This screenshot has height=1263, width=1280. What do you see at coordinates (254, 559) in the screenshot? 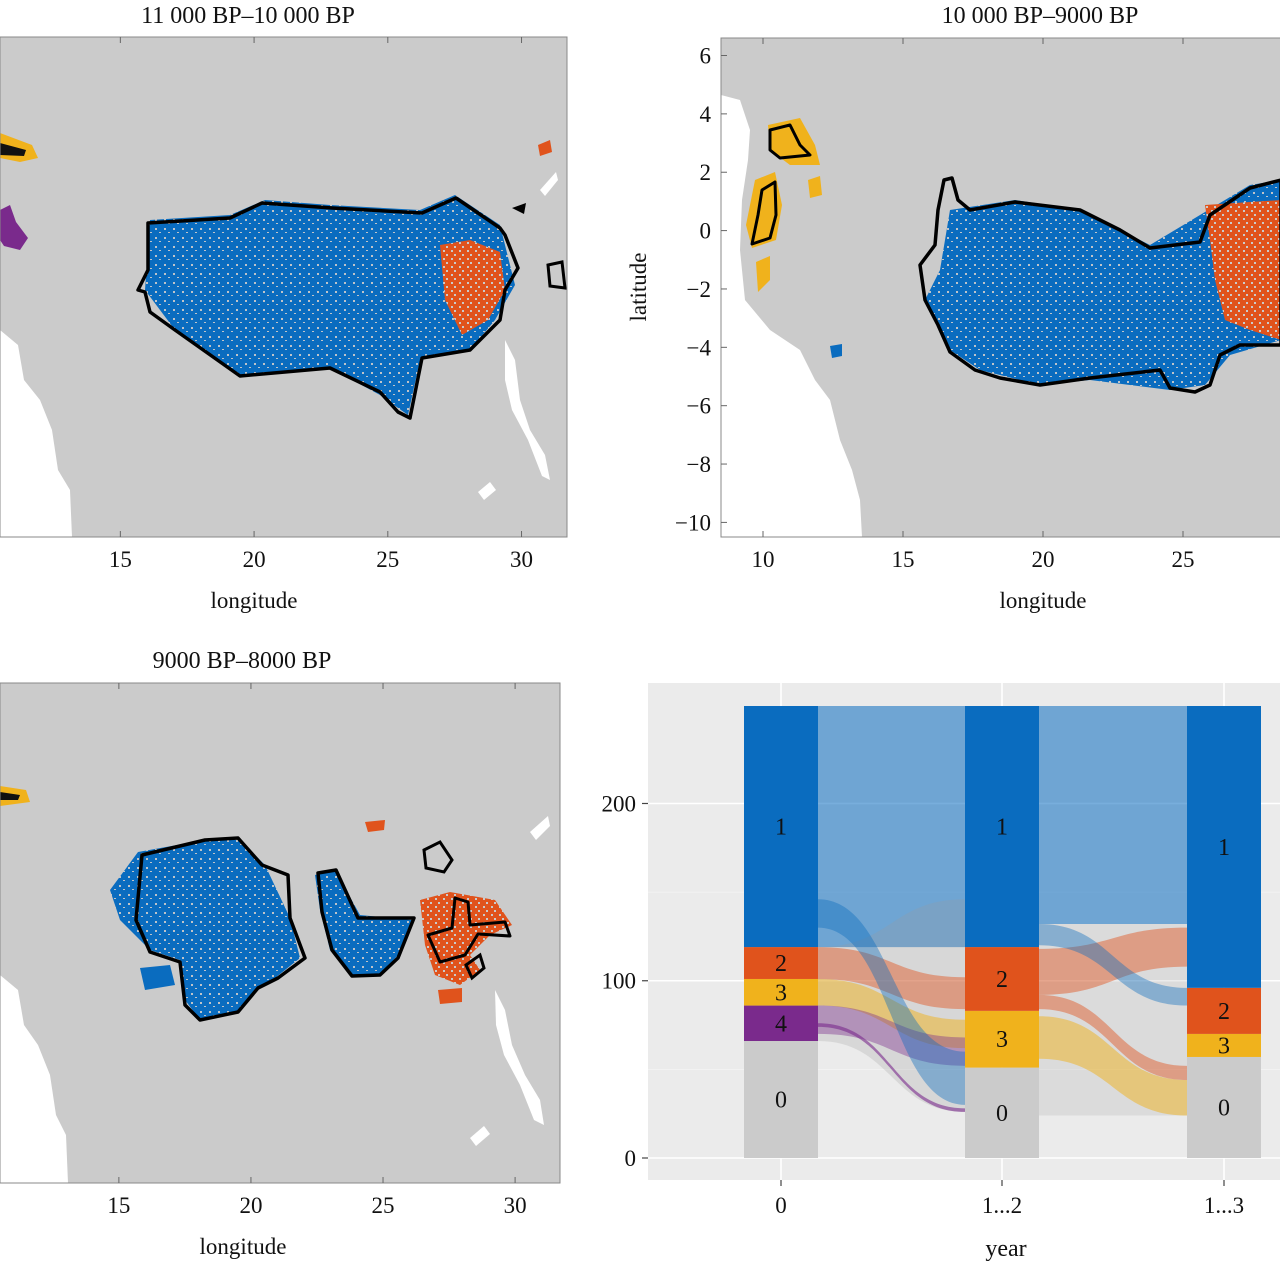
I see `map-a-xtick-label: 20` at bounding box center [254, 559].